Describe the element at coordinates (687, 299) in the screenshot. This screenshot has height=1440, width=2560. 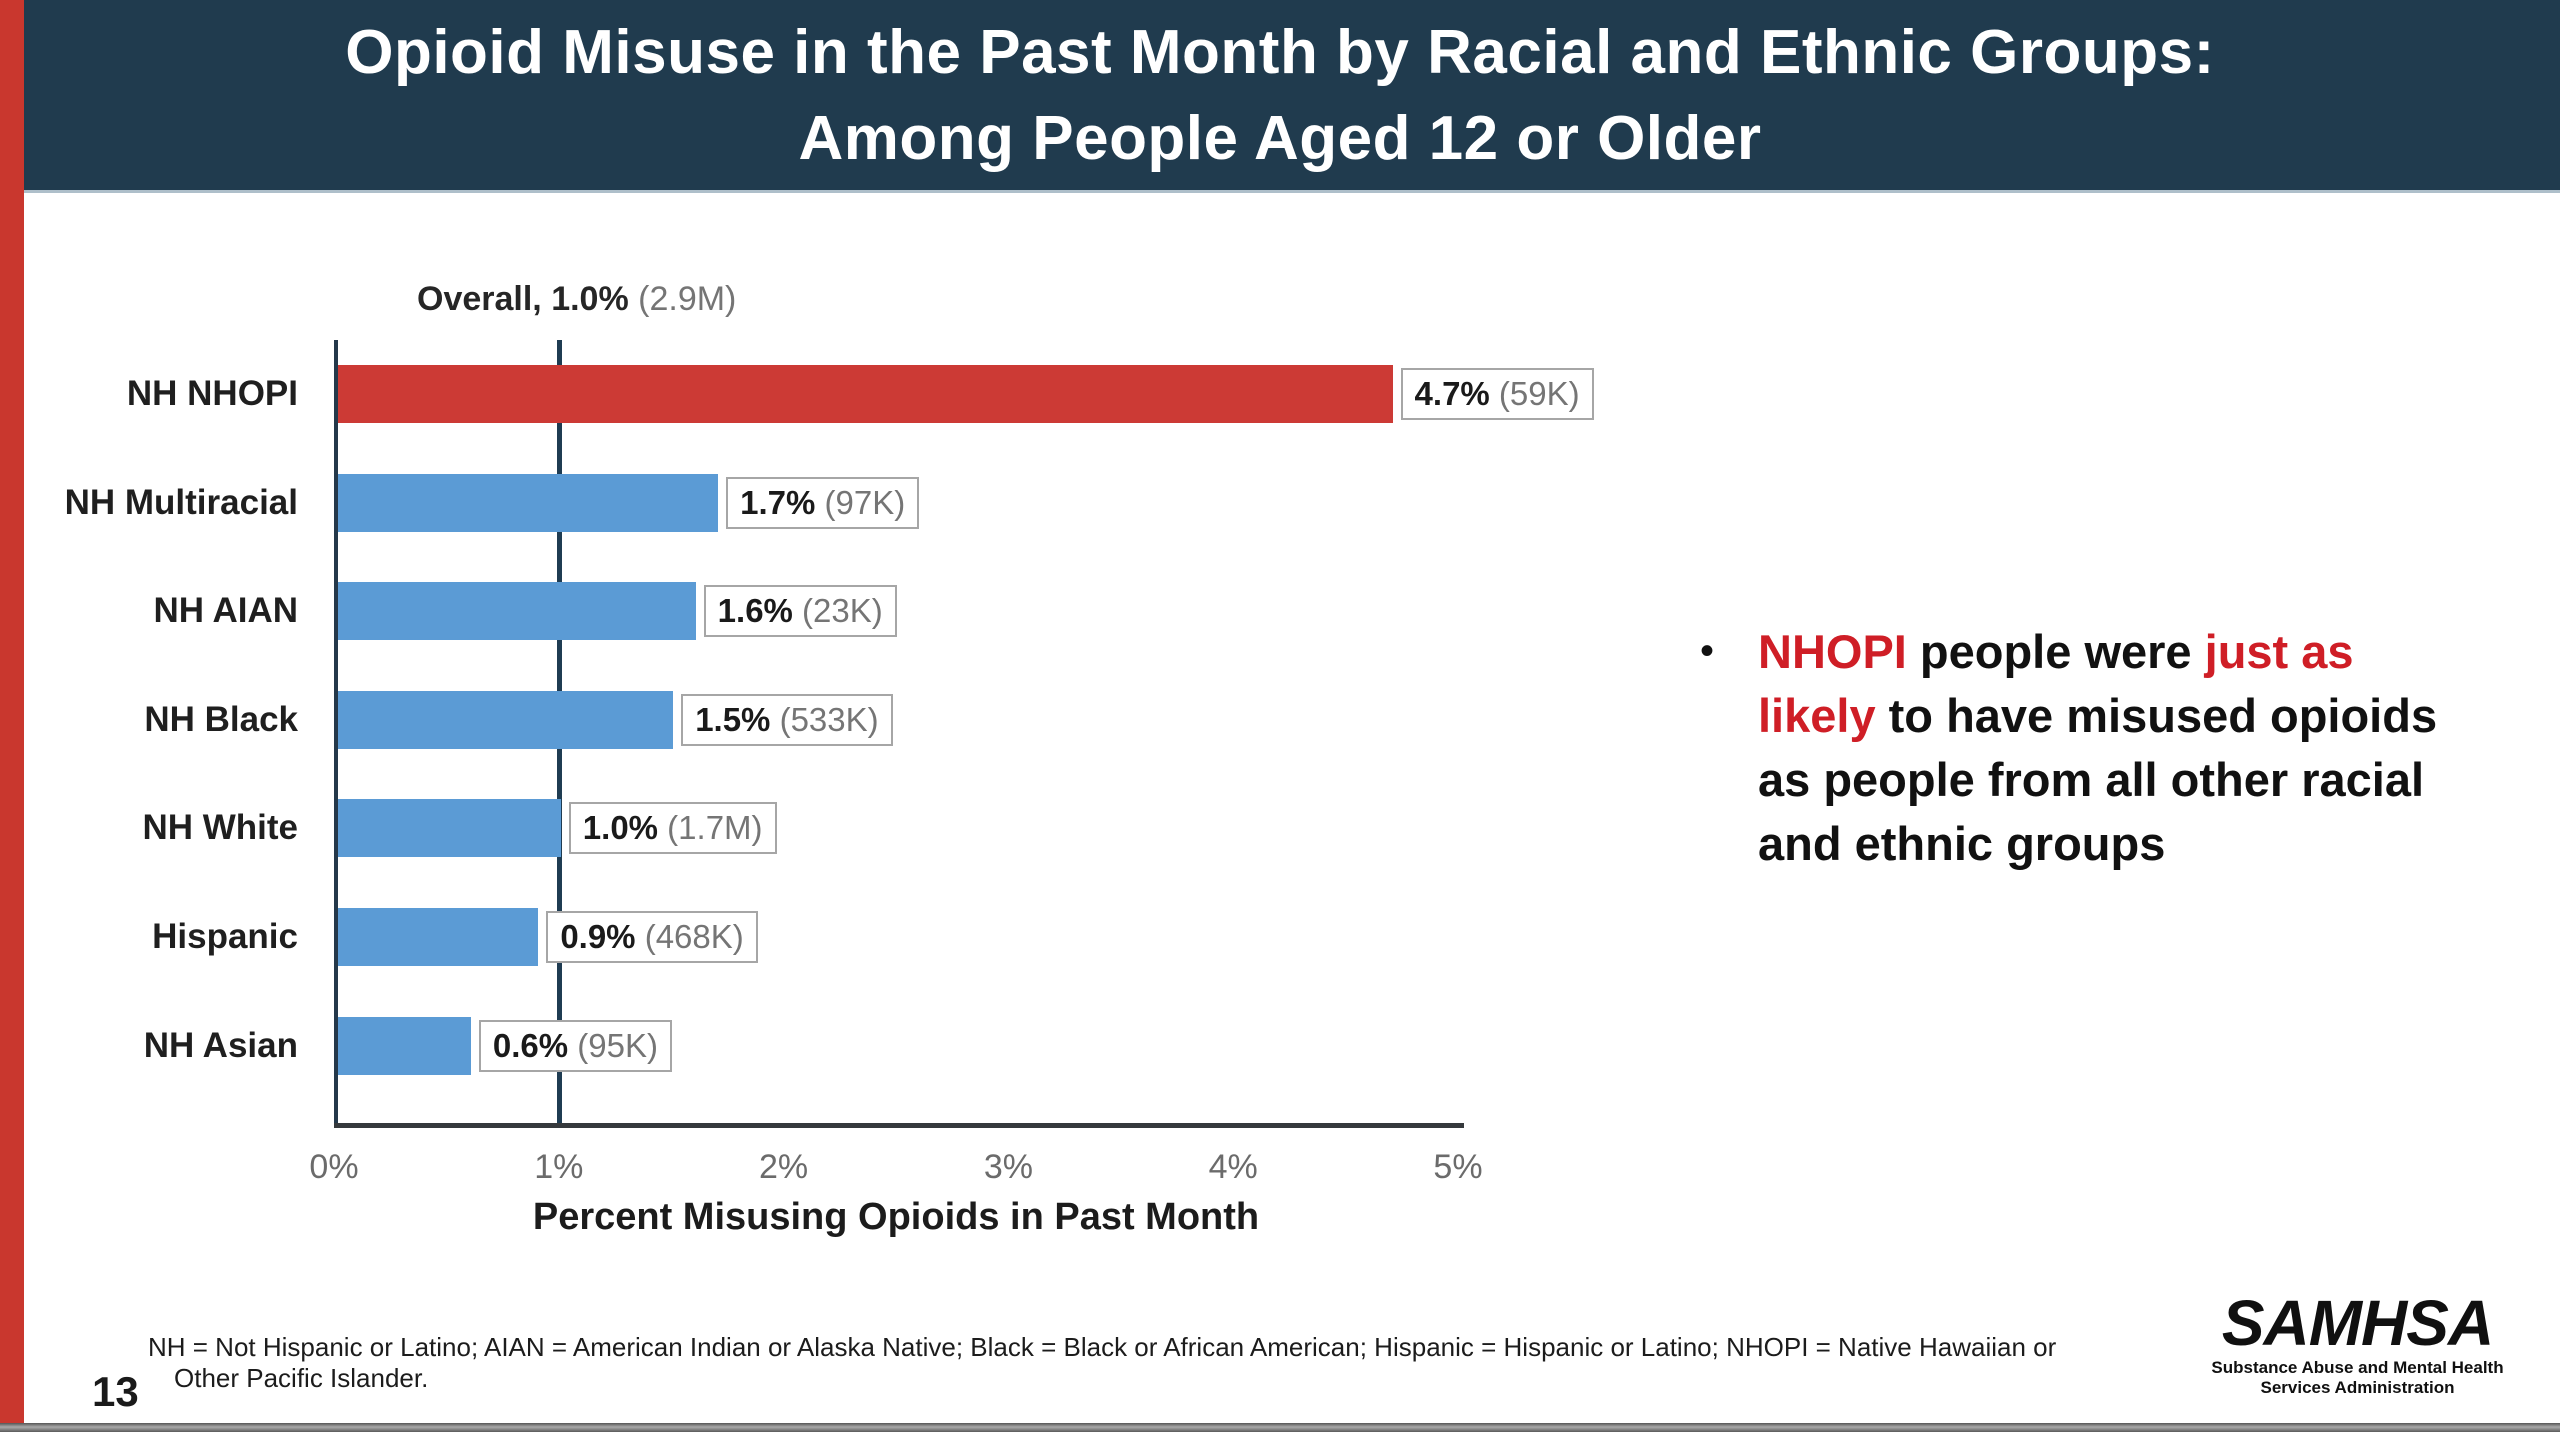
I see `overall-reference-label-count: (2.9M)` at that location.